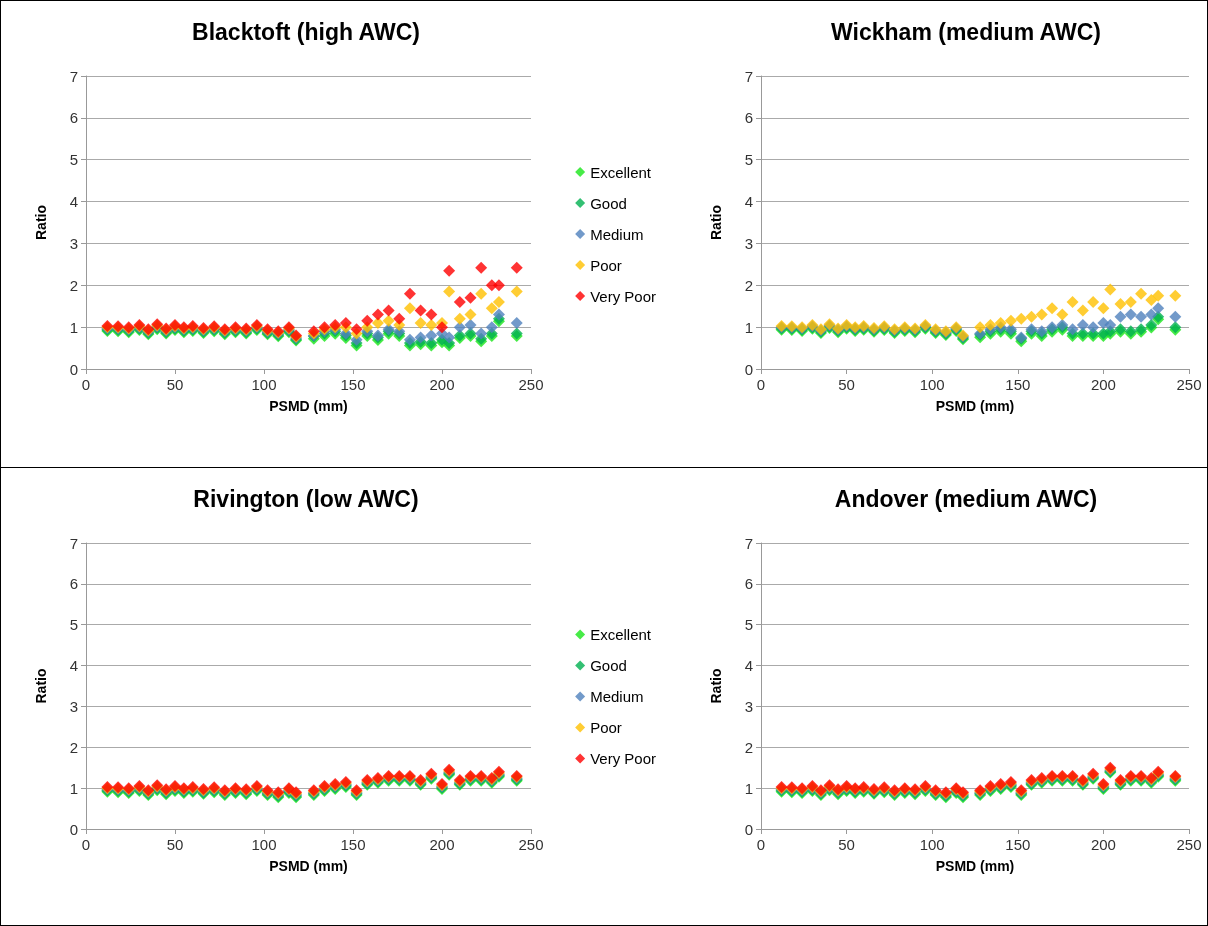 This screenshot has height=926, width=1208. I want to click on chart-title: Wickham (medium AWC), so click(966, 31).